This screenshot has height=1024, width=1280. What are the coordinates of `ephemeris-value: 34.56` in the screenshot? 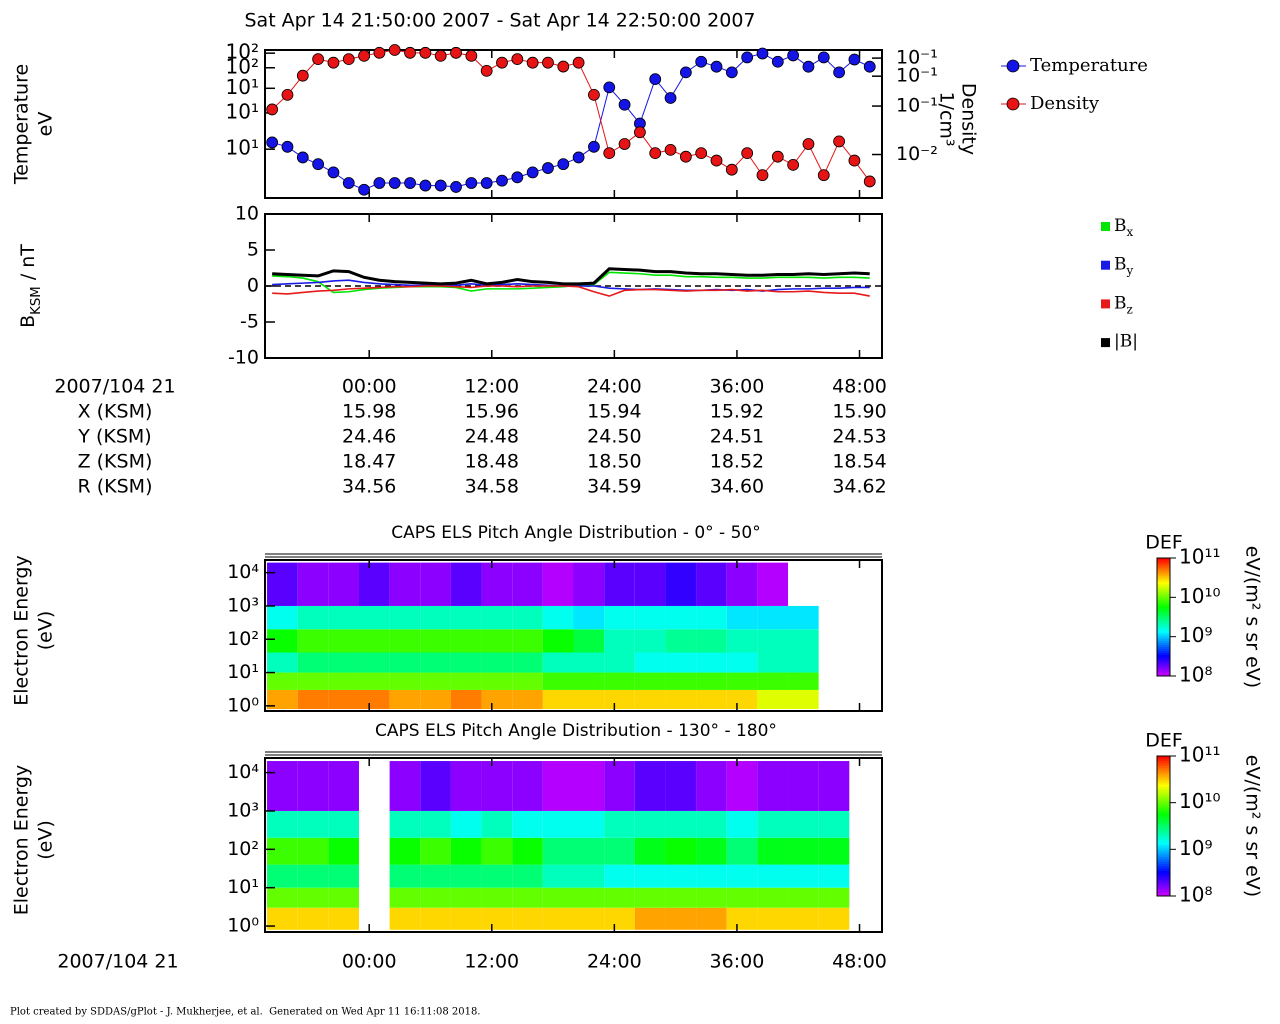 It's located at (369, 487).